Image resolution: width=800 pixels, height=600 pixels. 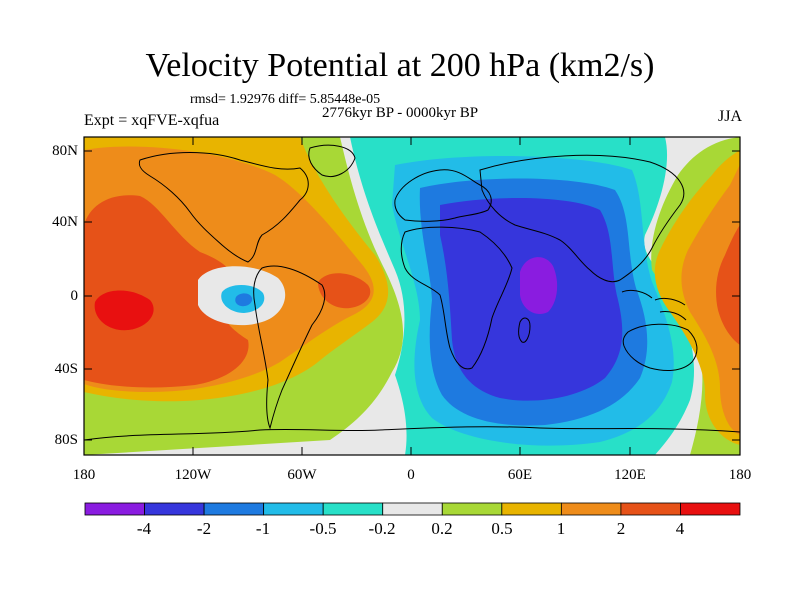 What do you see at coordinates (344, 291) in the screenshot?
I see `contour-2b` at bounding box center [344, 291].